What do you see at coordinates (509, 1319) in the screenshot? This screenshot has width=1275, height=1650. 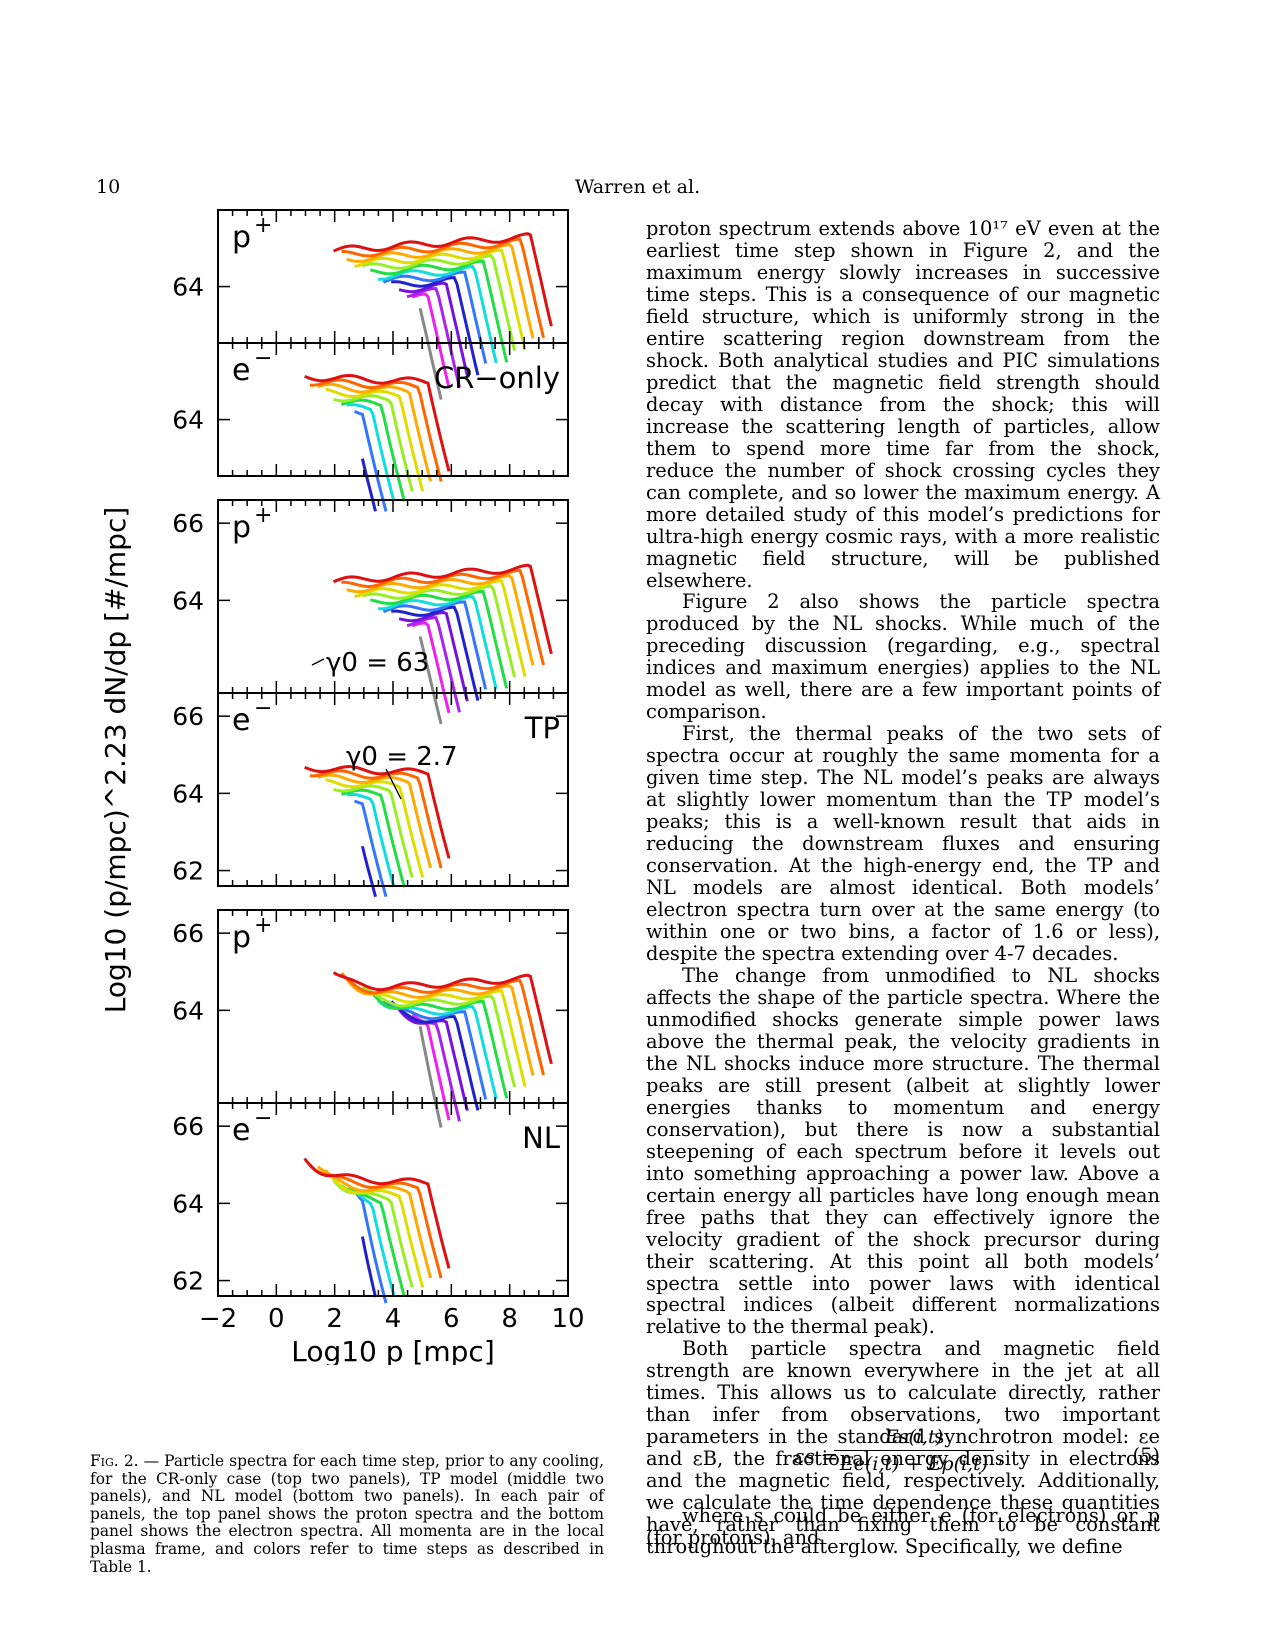 I see `x-tick-label: 8` at bounding box center [509, 1319].